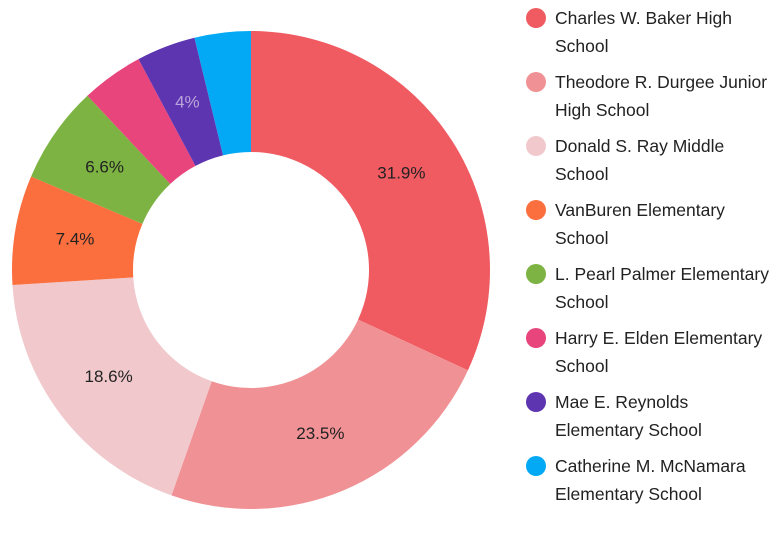 The width and height of the screenshot is (780, 535). What do you see at coordinates (75, 238) in the screenshot?
I see `slice-label: 7.4%` at bounding box center [75, 238].